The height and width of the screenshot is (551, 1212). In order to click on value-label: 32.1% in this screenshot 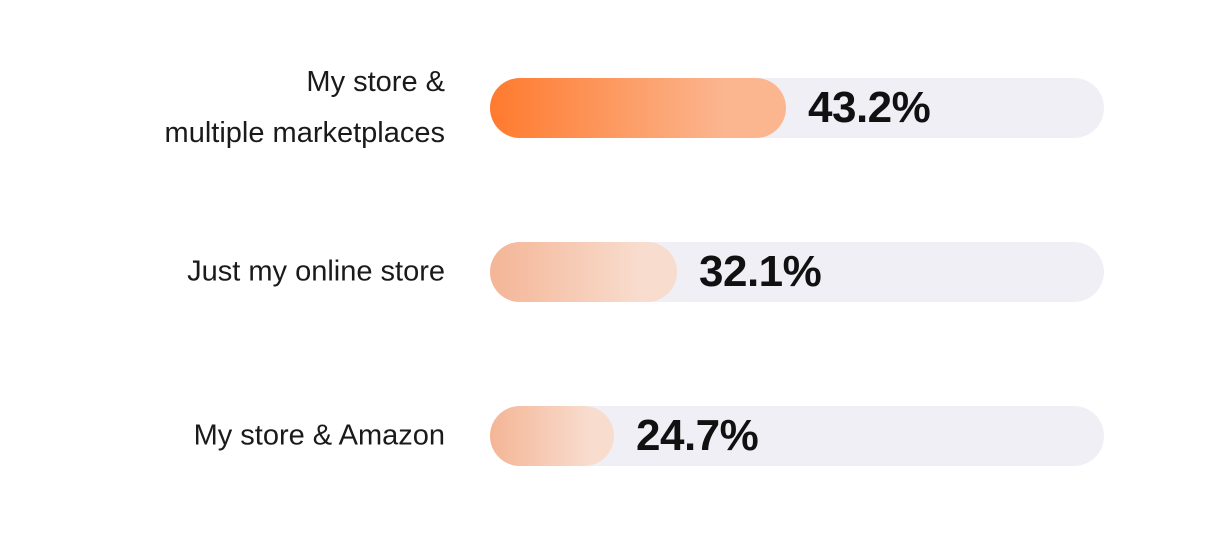, I will do `click(760, 271)`.